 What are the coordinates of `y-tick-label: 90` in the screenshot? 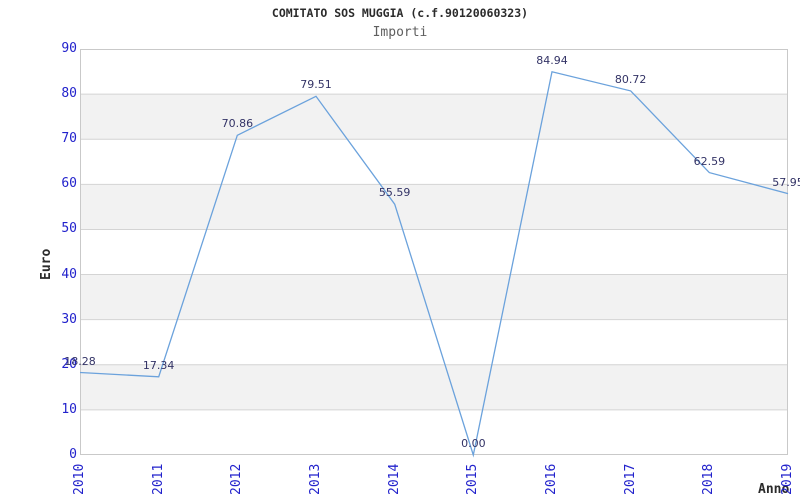 It's located at (69, 48).